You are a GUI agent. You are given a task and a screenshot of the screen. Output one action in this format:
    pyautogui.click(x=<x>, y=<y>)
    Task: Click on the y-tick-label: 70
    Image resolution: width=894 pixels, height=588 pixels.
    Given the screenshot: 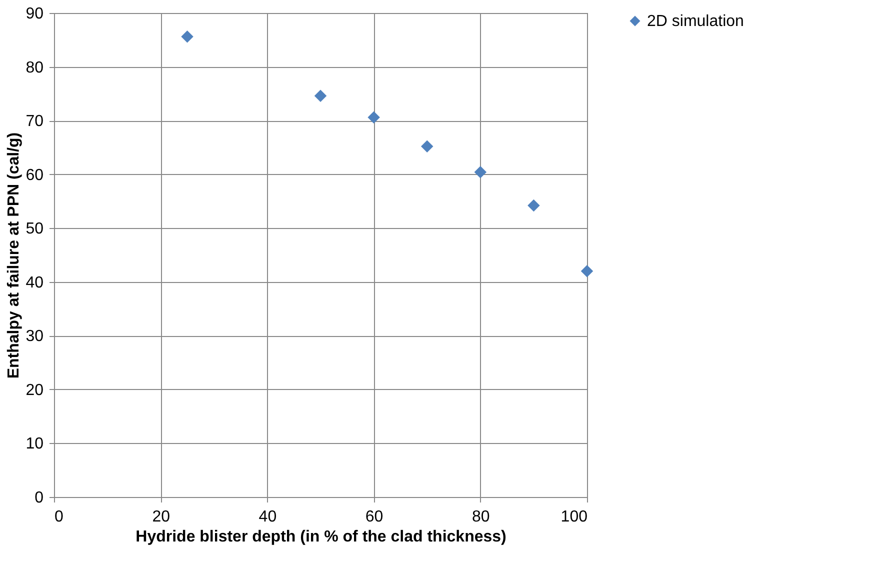 What is the action you would take?
    pyautogui.click(x=35, y=121)
    